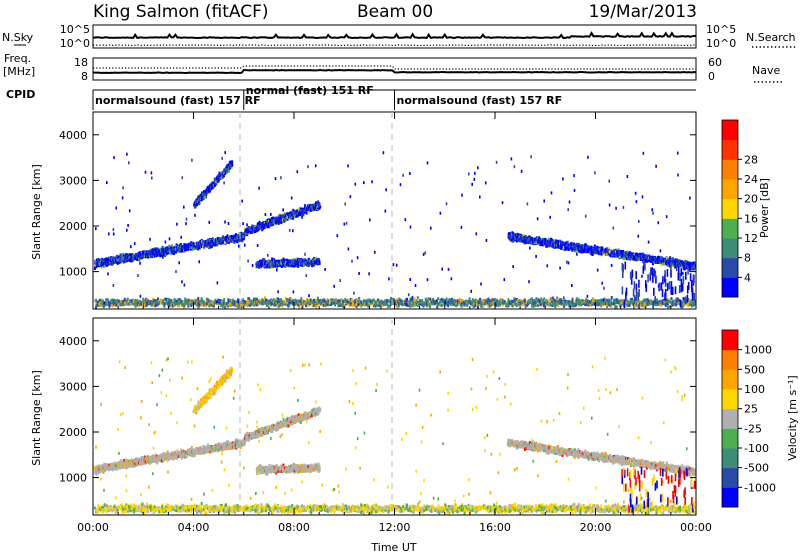  I want to click on nave-tick-bottom: 0, so click(711, 76).